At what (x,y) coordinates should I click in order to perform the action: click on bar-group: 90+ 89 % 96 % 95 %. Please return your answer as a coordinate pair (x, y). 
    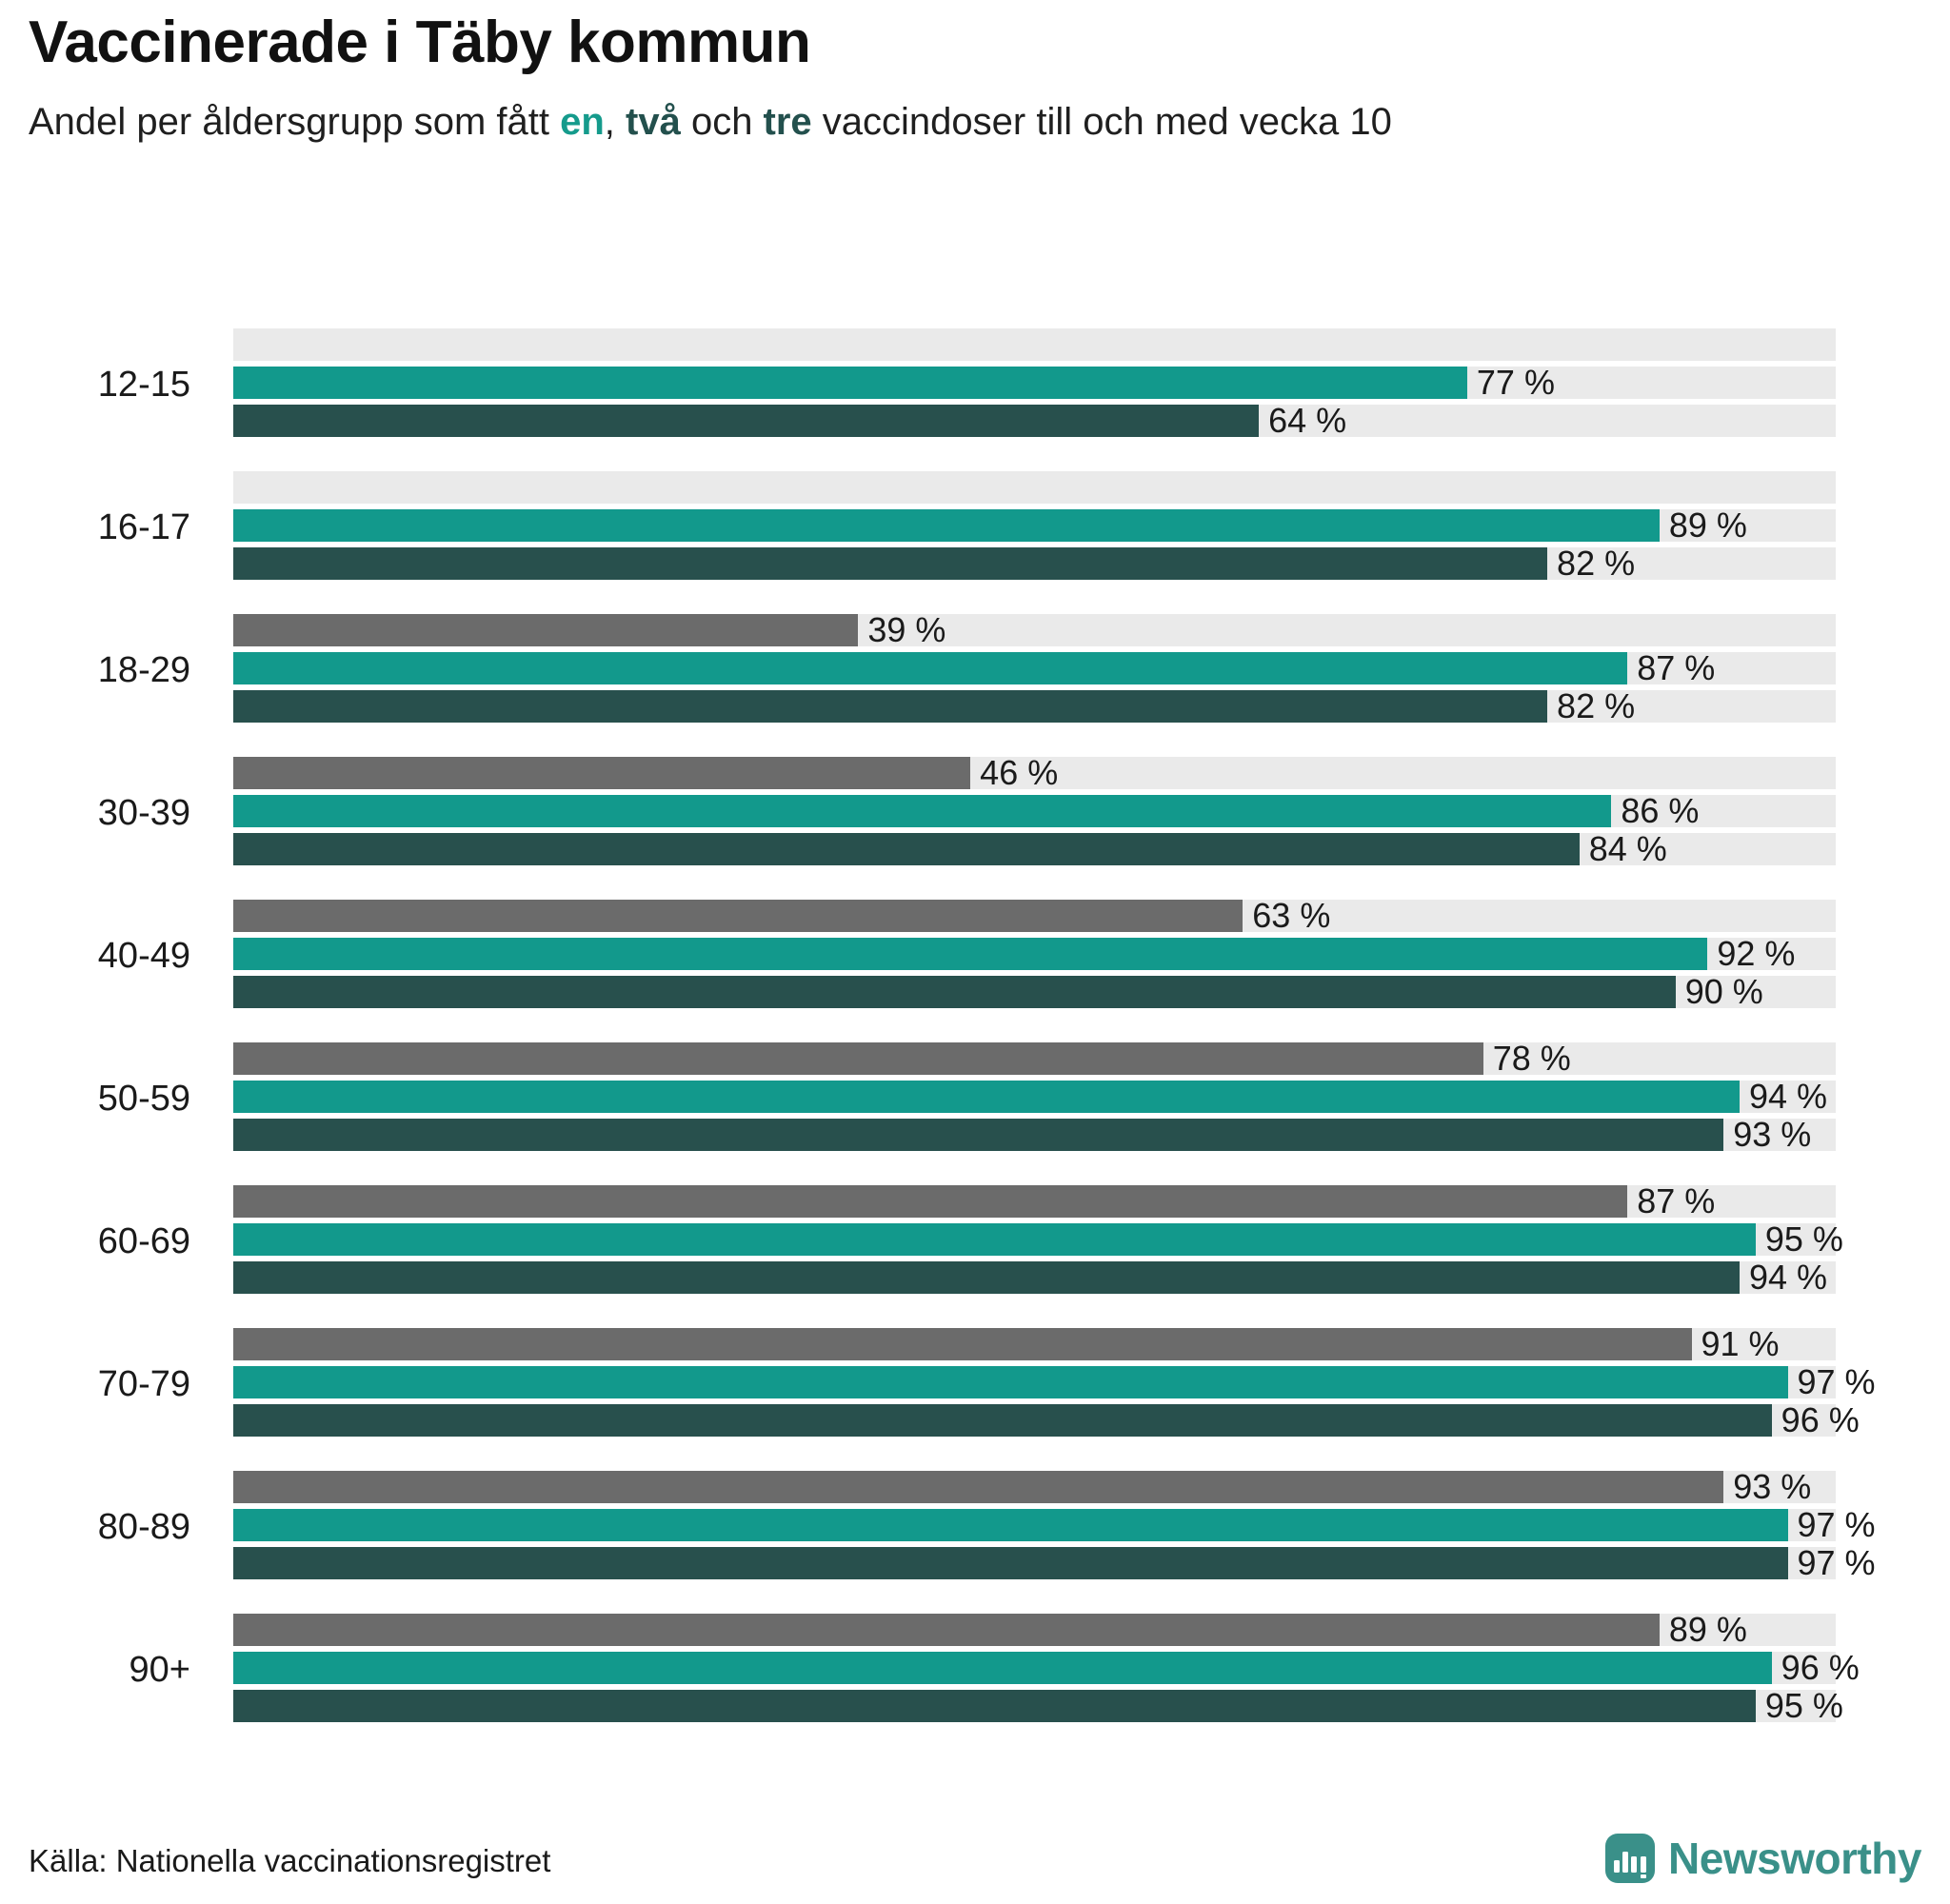
    Looking at the image, I should click on (975, 1683).